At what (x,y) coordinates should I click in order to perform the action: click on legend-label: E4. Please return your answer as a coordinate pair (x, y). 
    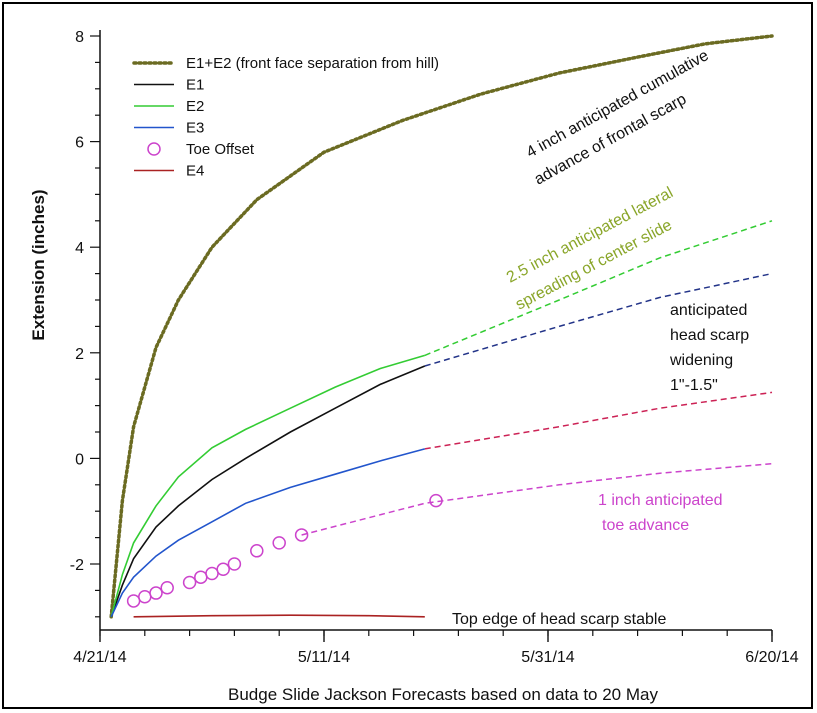
    Looking at the image, I should click on (195, 171).